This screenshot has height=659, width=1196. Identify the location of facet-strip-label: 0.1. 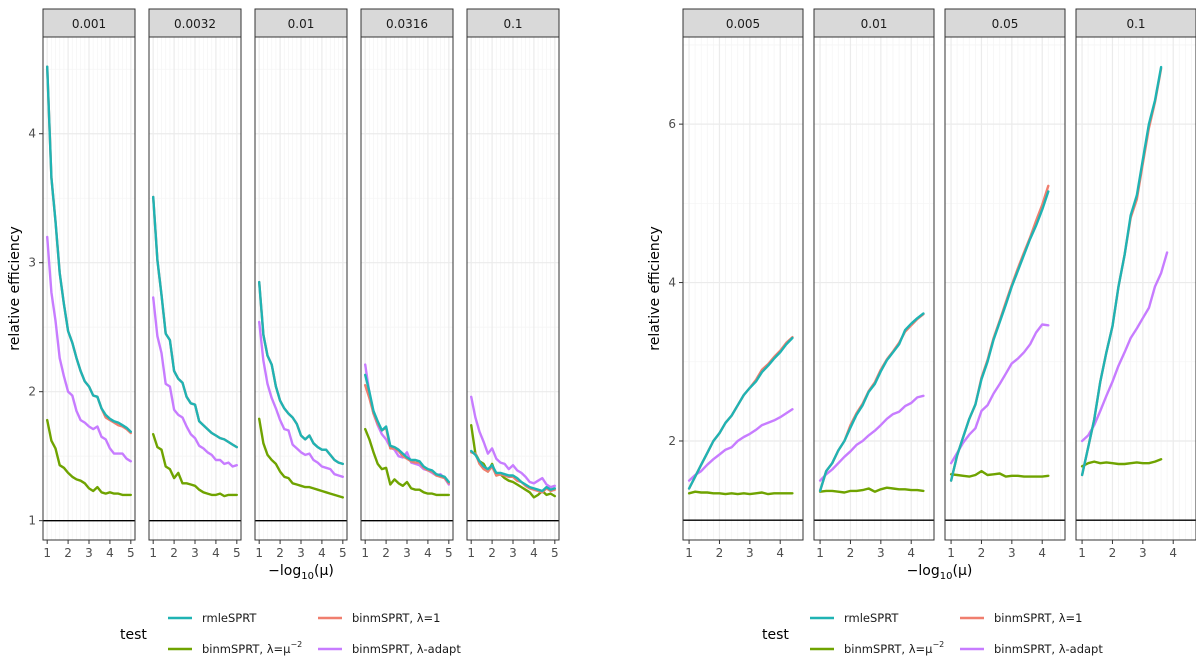
(1135, 24).